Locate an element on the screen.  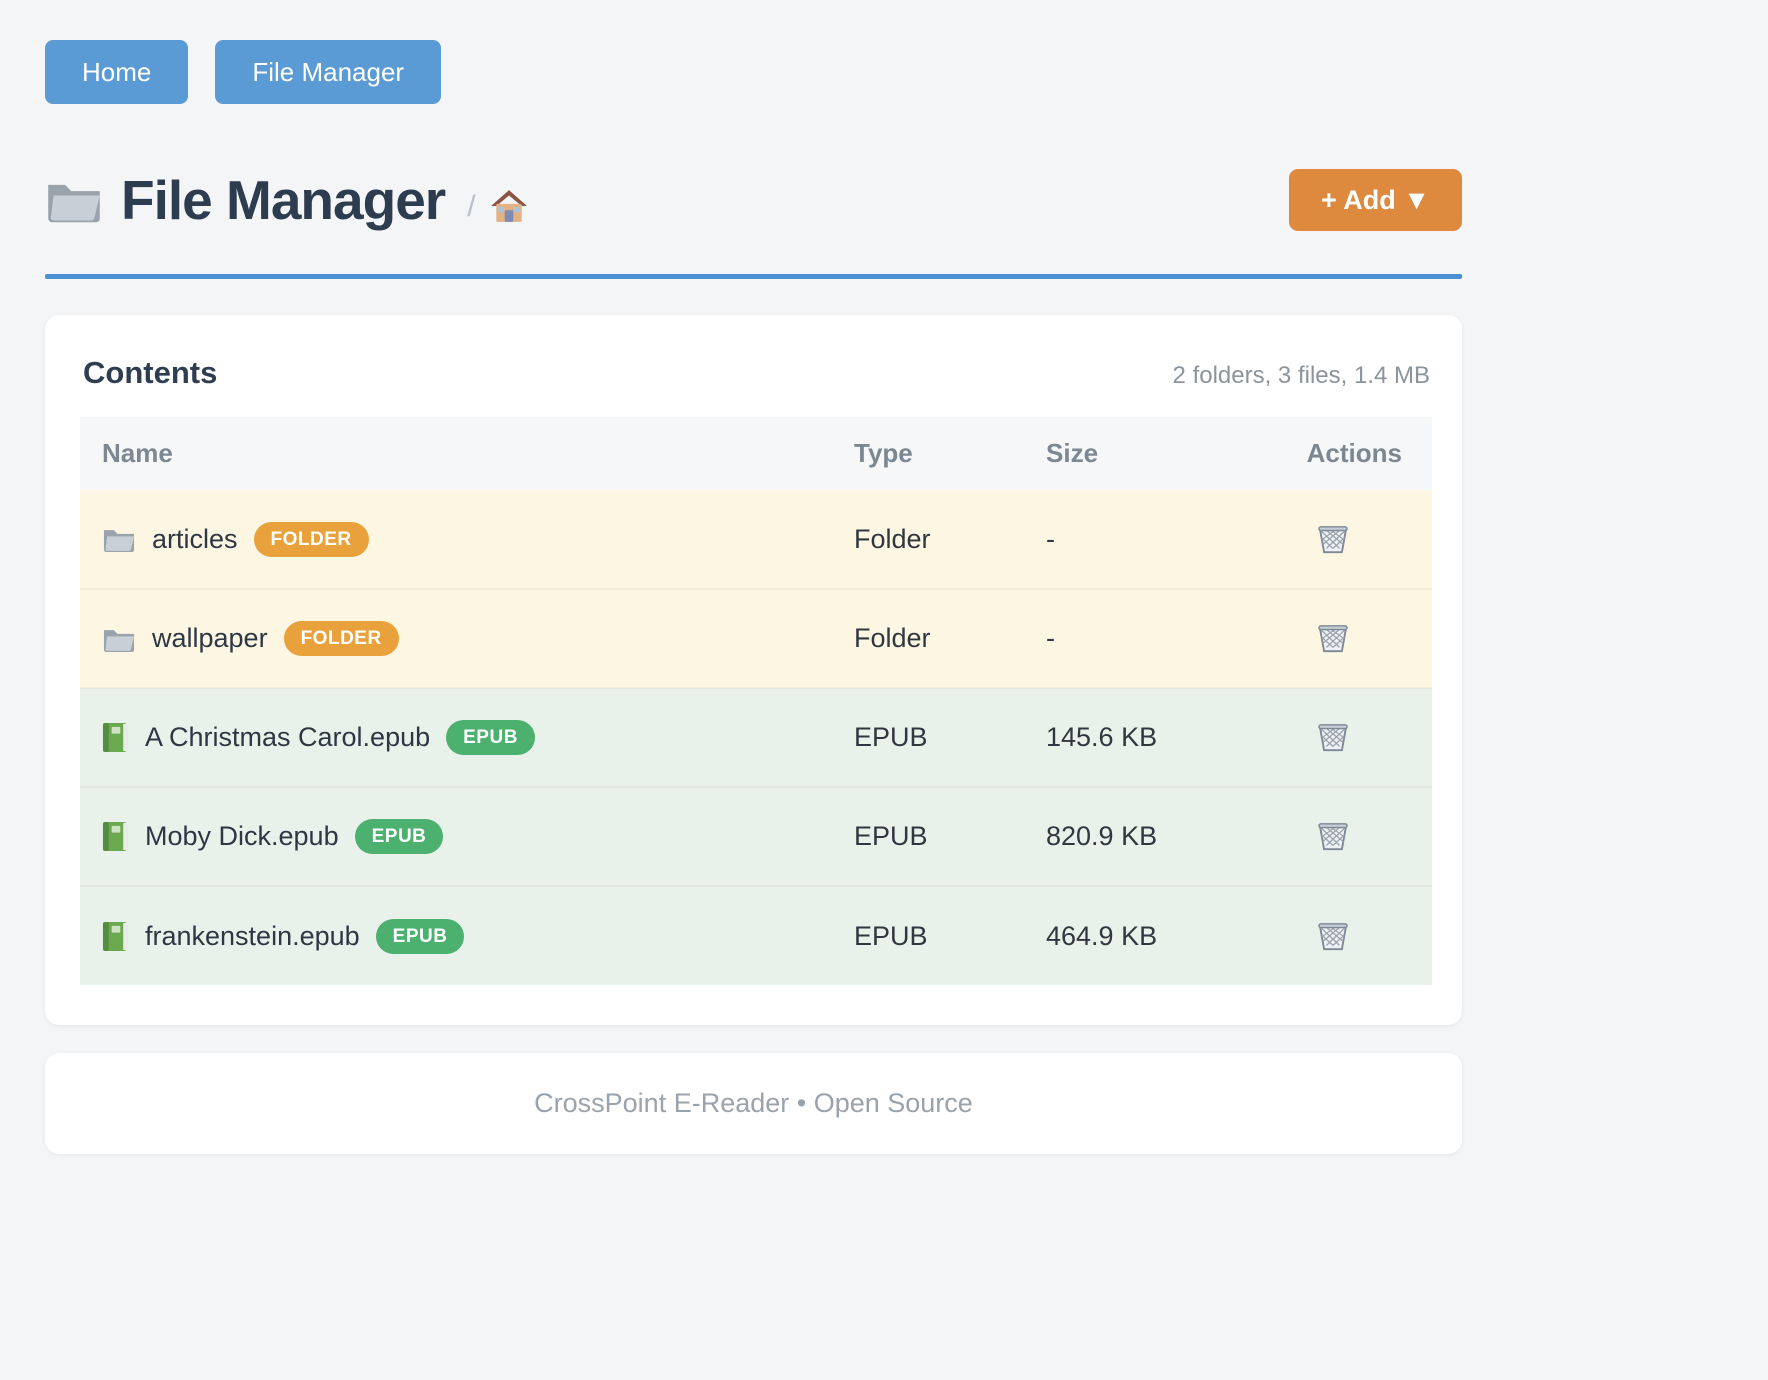
table-row: articles FOLDER Folder - is located at coordinates (756, 539).